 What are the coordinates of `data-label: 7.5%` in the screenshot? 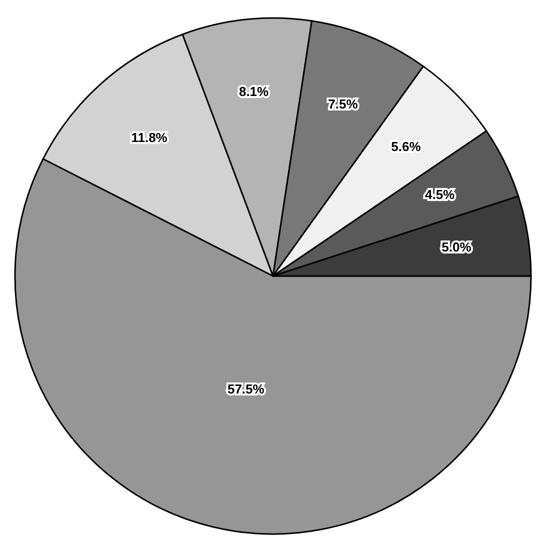 It's located at (343, 104).